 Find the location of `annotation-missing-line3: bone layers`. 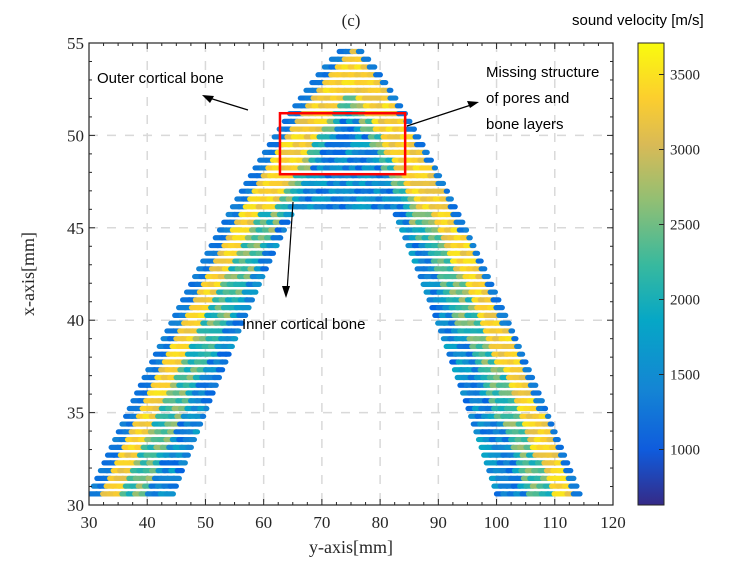

annotation-missing-line3: bone layers is located at coordinates (525, 124).